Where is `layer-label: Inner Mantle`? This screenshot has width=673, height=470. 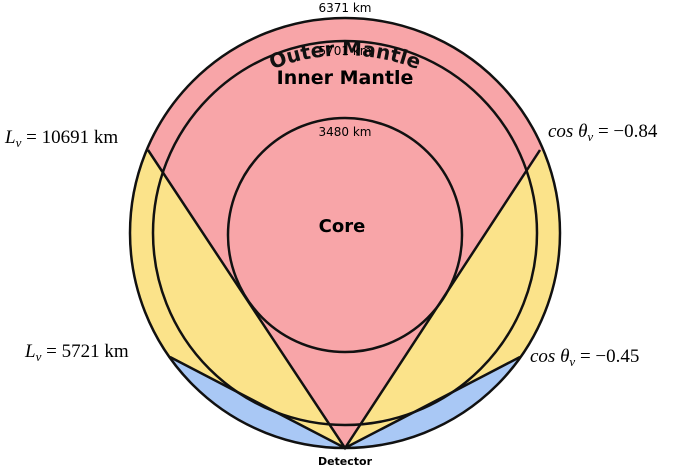
layer-label: Inner Mantle is located at coordinates (345, 78).